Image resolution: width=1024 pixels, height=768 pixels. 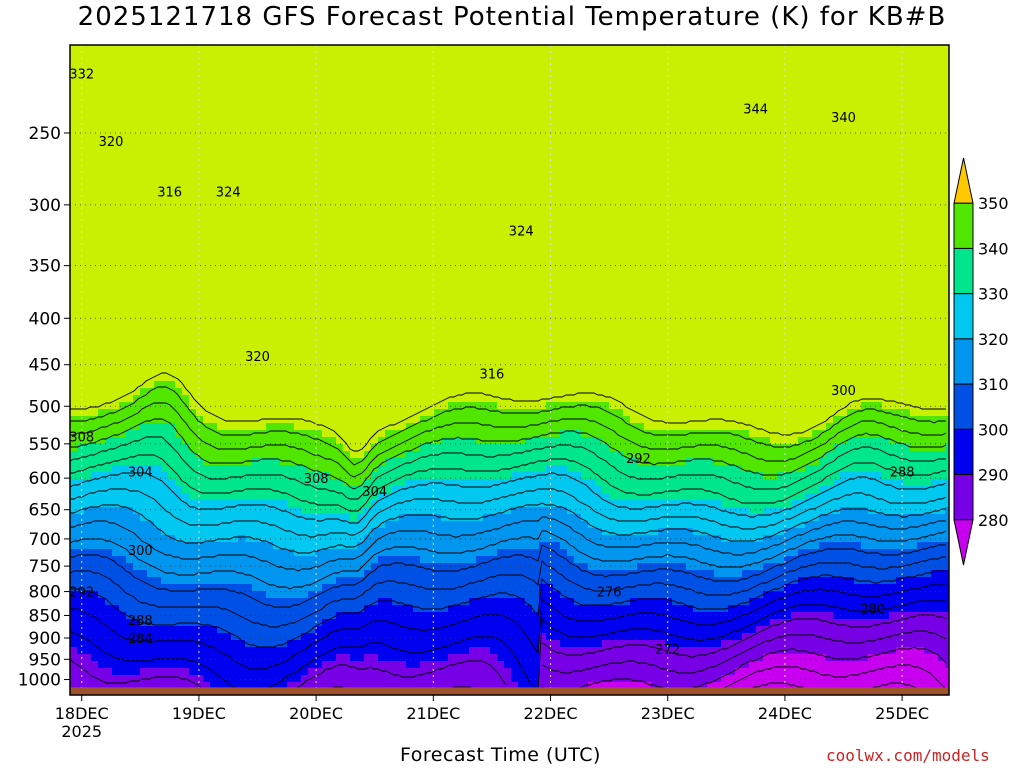 I want to click on colorbar-label: 330, so click(x=993, y=294).